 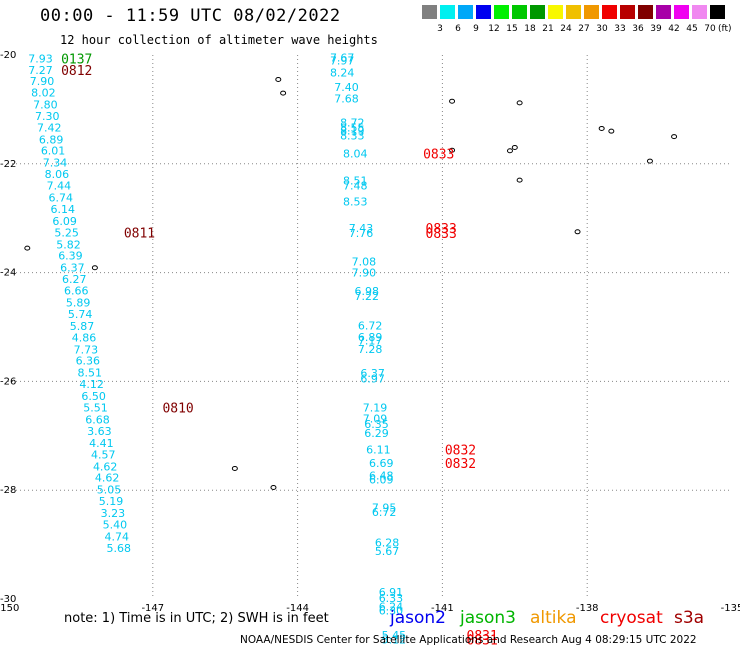 What do you see at coordinates (584, 29) in the screenshot?
I see `scale-label: 27` at bounding box center [584, 29].